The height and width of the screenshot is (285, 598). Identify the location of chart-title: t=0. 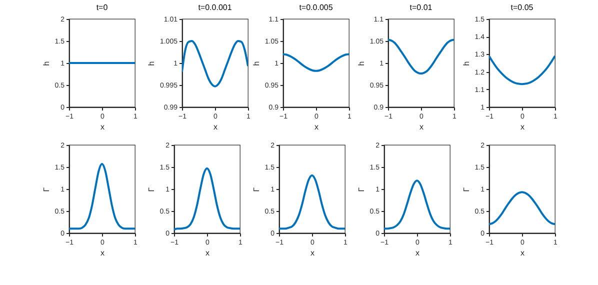
(102, 7).